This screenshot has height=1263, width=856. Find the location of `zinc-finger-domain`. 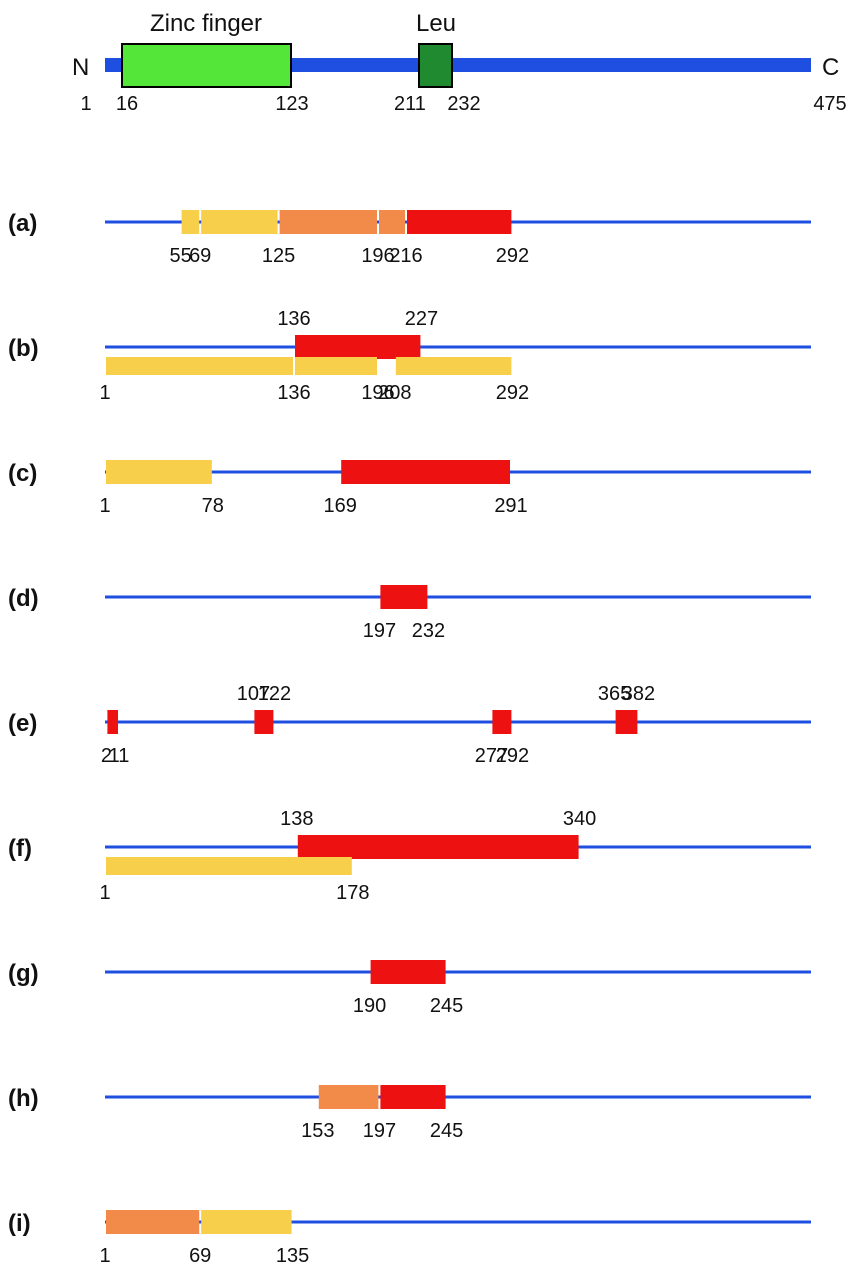

zinc-finger-domain is located at coordinates (206, 65).